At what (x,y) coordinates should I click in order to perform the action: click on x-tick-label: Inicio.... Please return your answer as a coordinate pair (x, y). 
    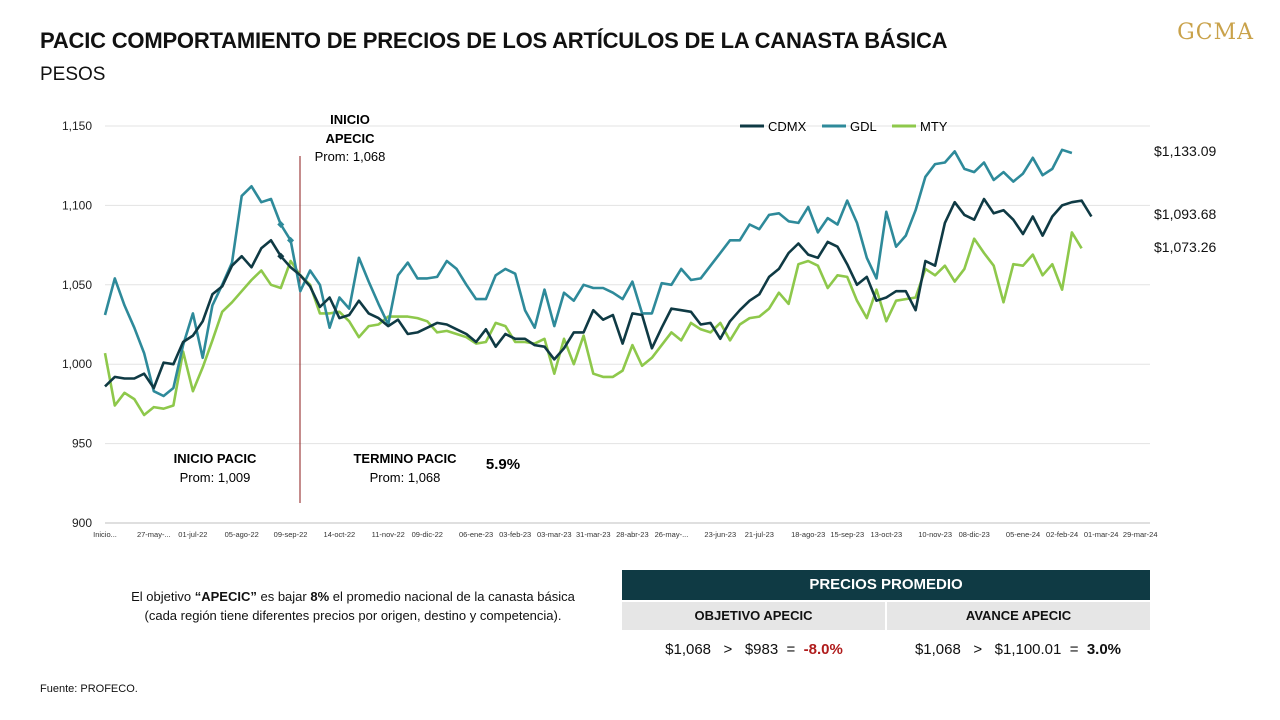
    Looking at the image, I should click on (105, 534).